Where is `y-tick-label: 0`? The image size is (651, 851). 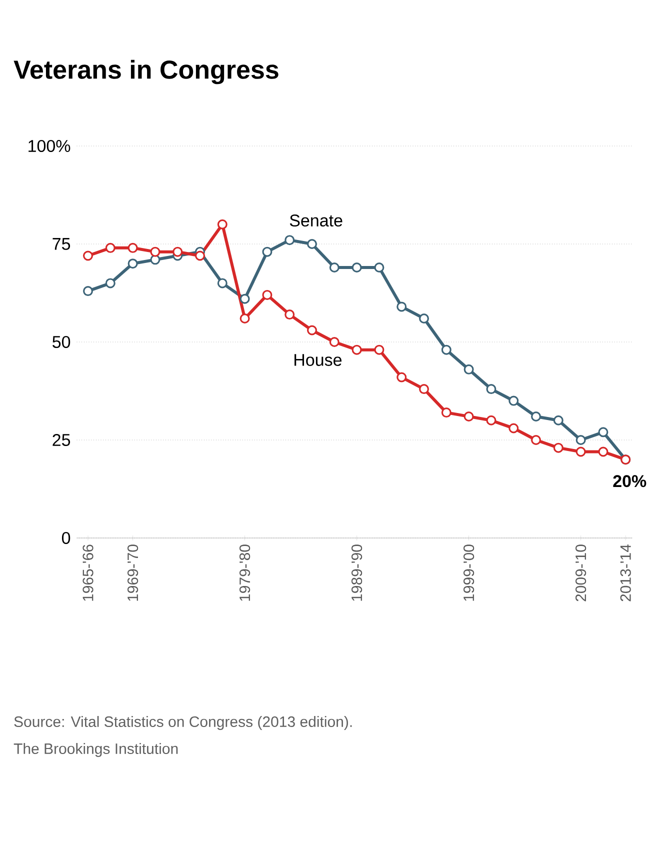
y-tick-label: 0 is located at coordinates (66, 538).